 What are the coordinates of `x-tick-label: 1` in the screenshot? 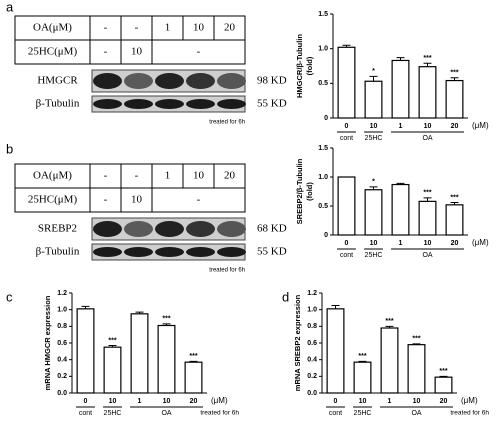 It's located at (401, 243).